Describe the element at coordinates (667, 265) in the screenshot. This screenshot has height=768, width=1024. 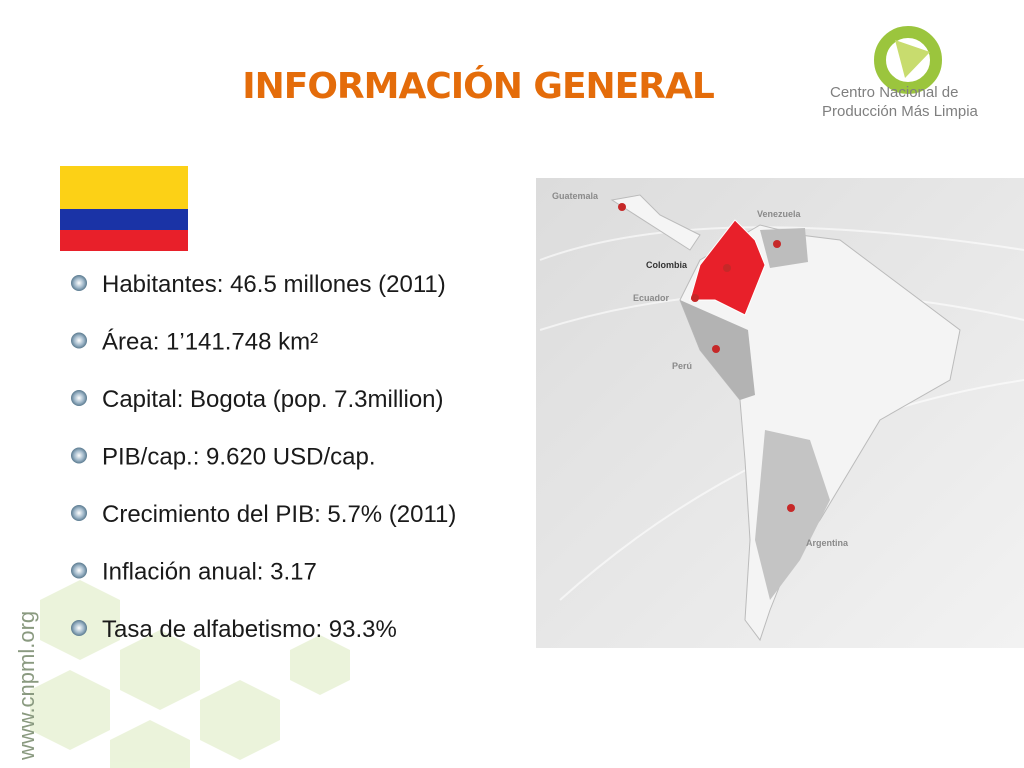
I see `map-label: Colombia` at that location.